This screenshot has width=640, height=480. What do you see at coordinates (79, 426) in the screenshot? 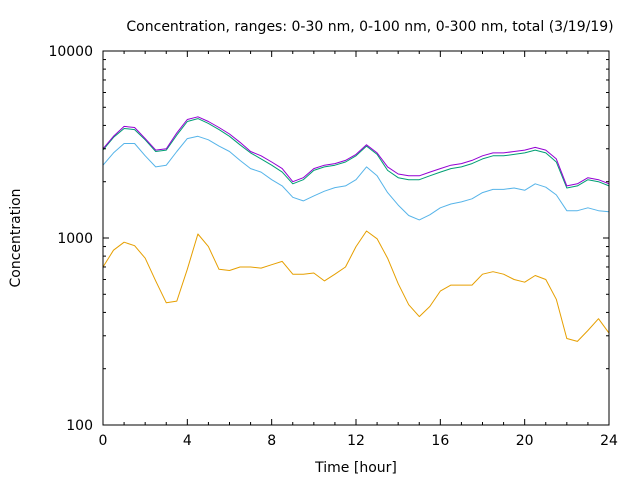
I see `y-tick-label: 100` at bounding box center [79, 426].